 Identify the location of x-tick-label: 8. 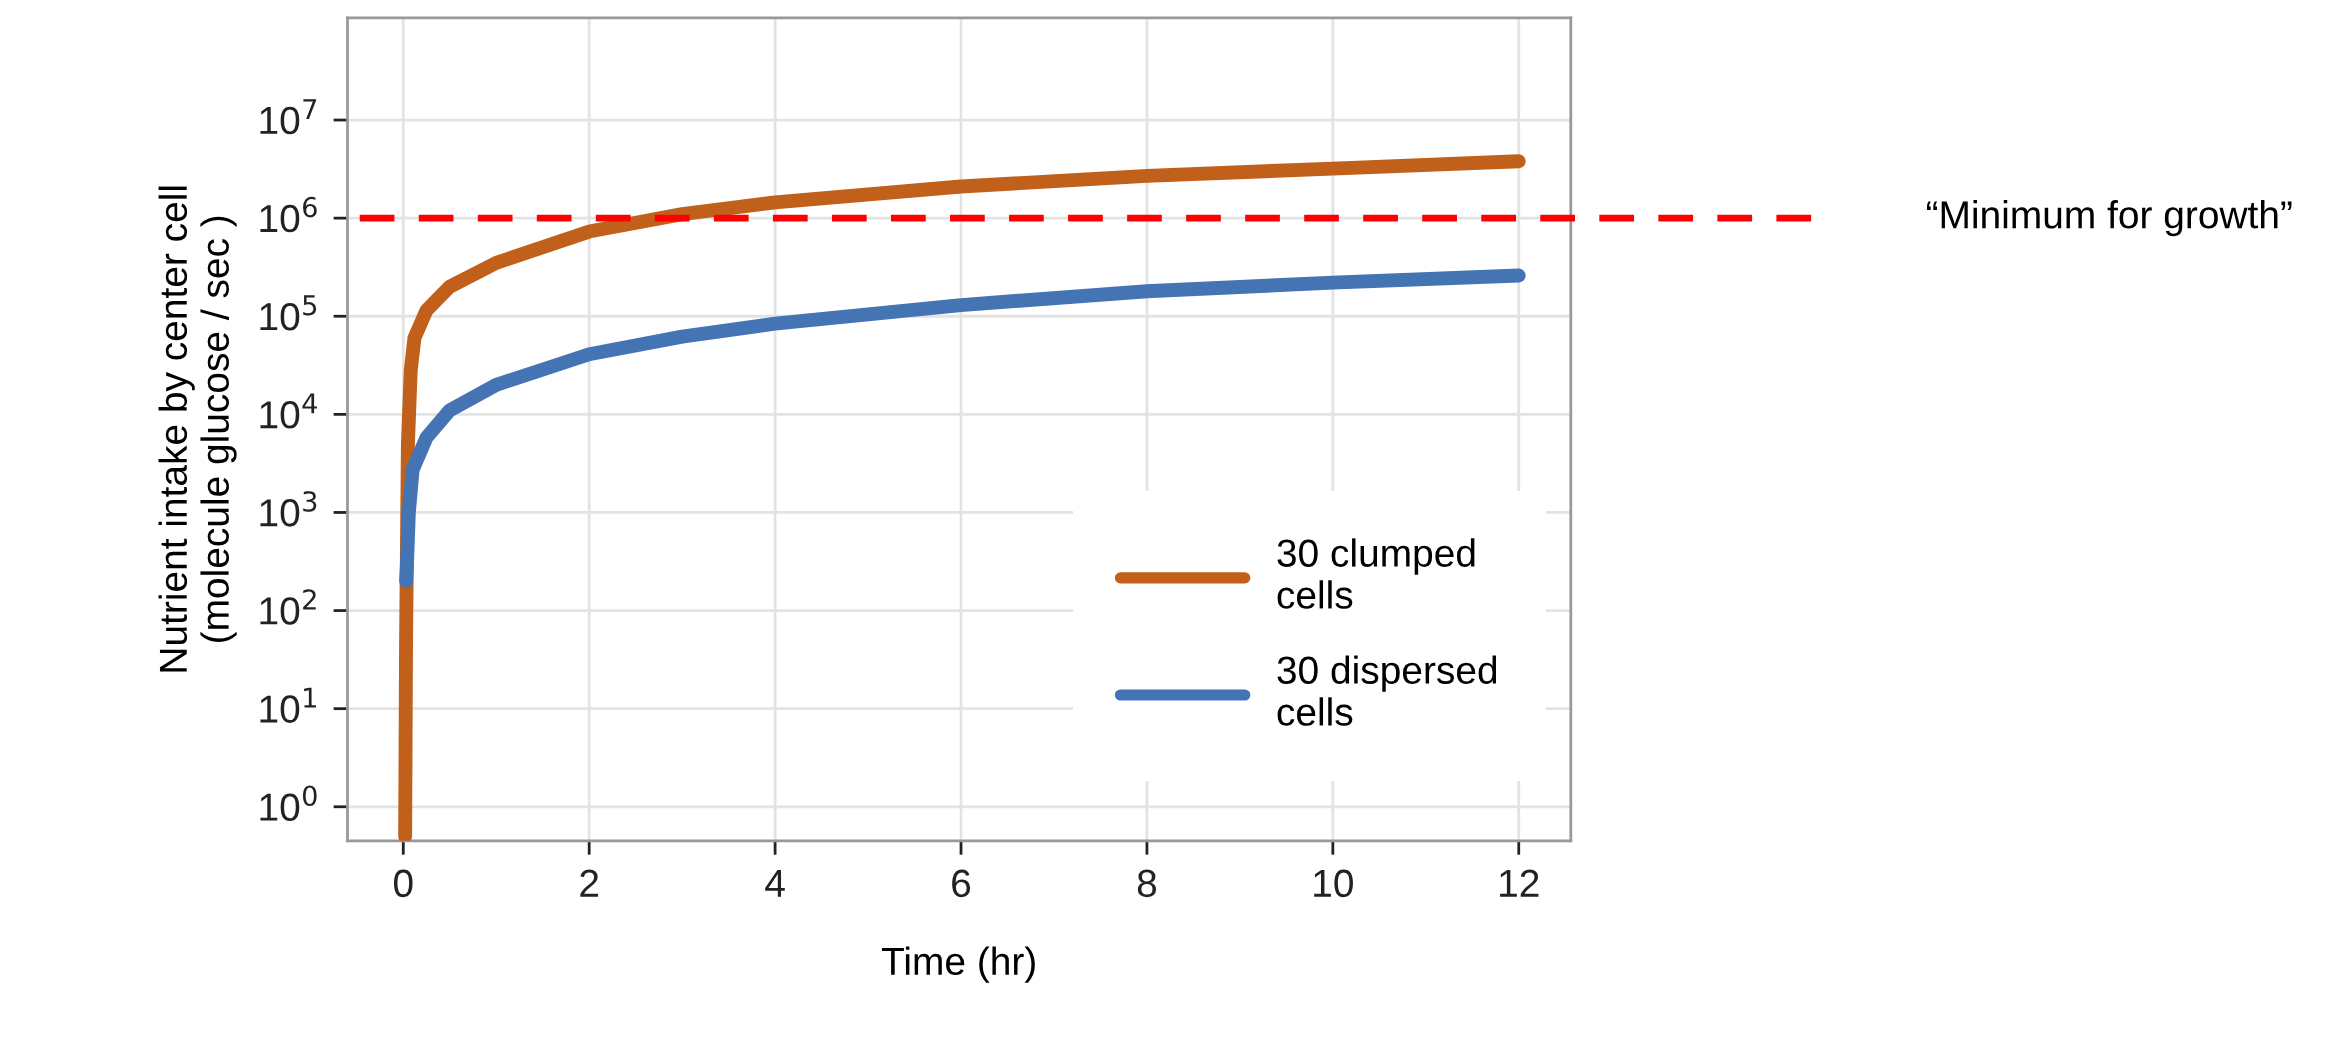
(1147, 883).